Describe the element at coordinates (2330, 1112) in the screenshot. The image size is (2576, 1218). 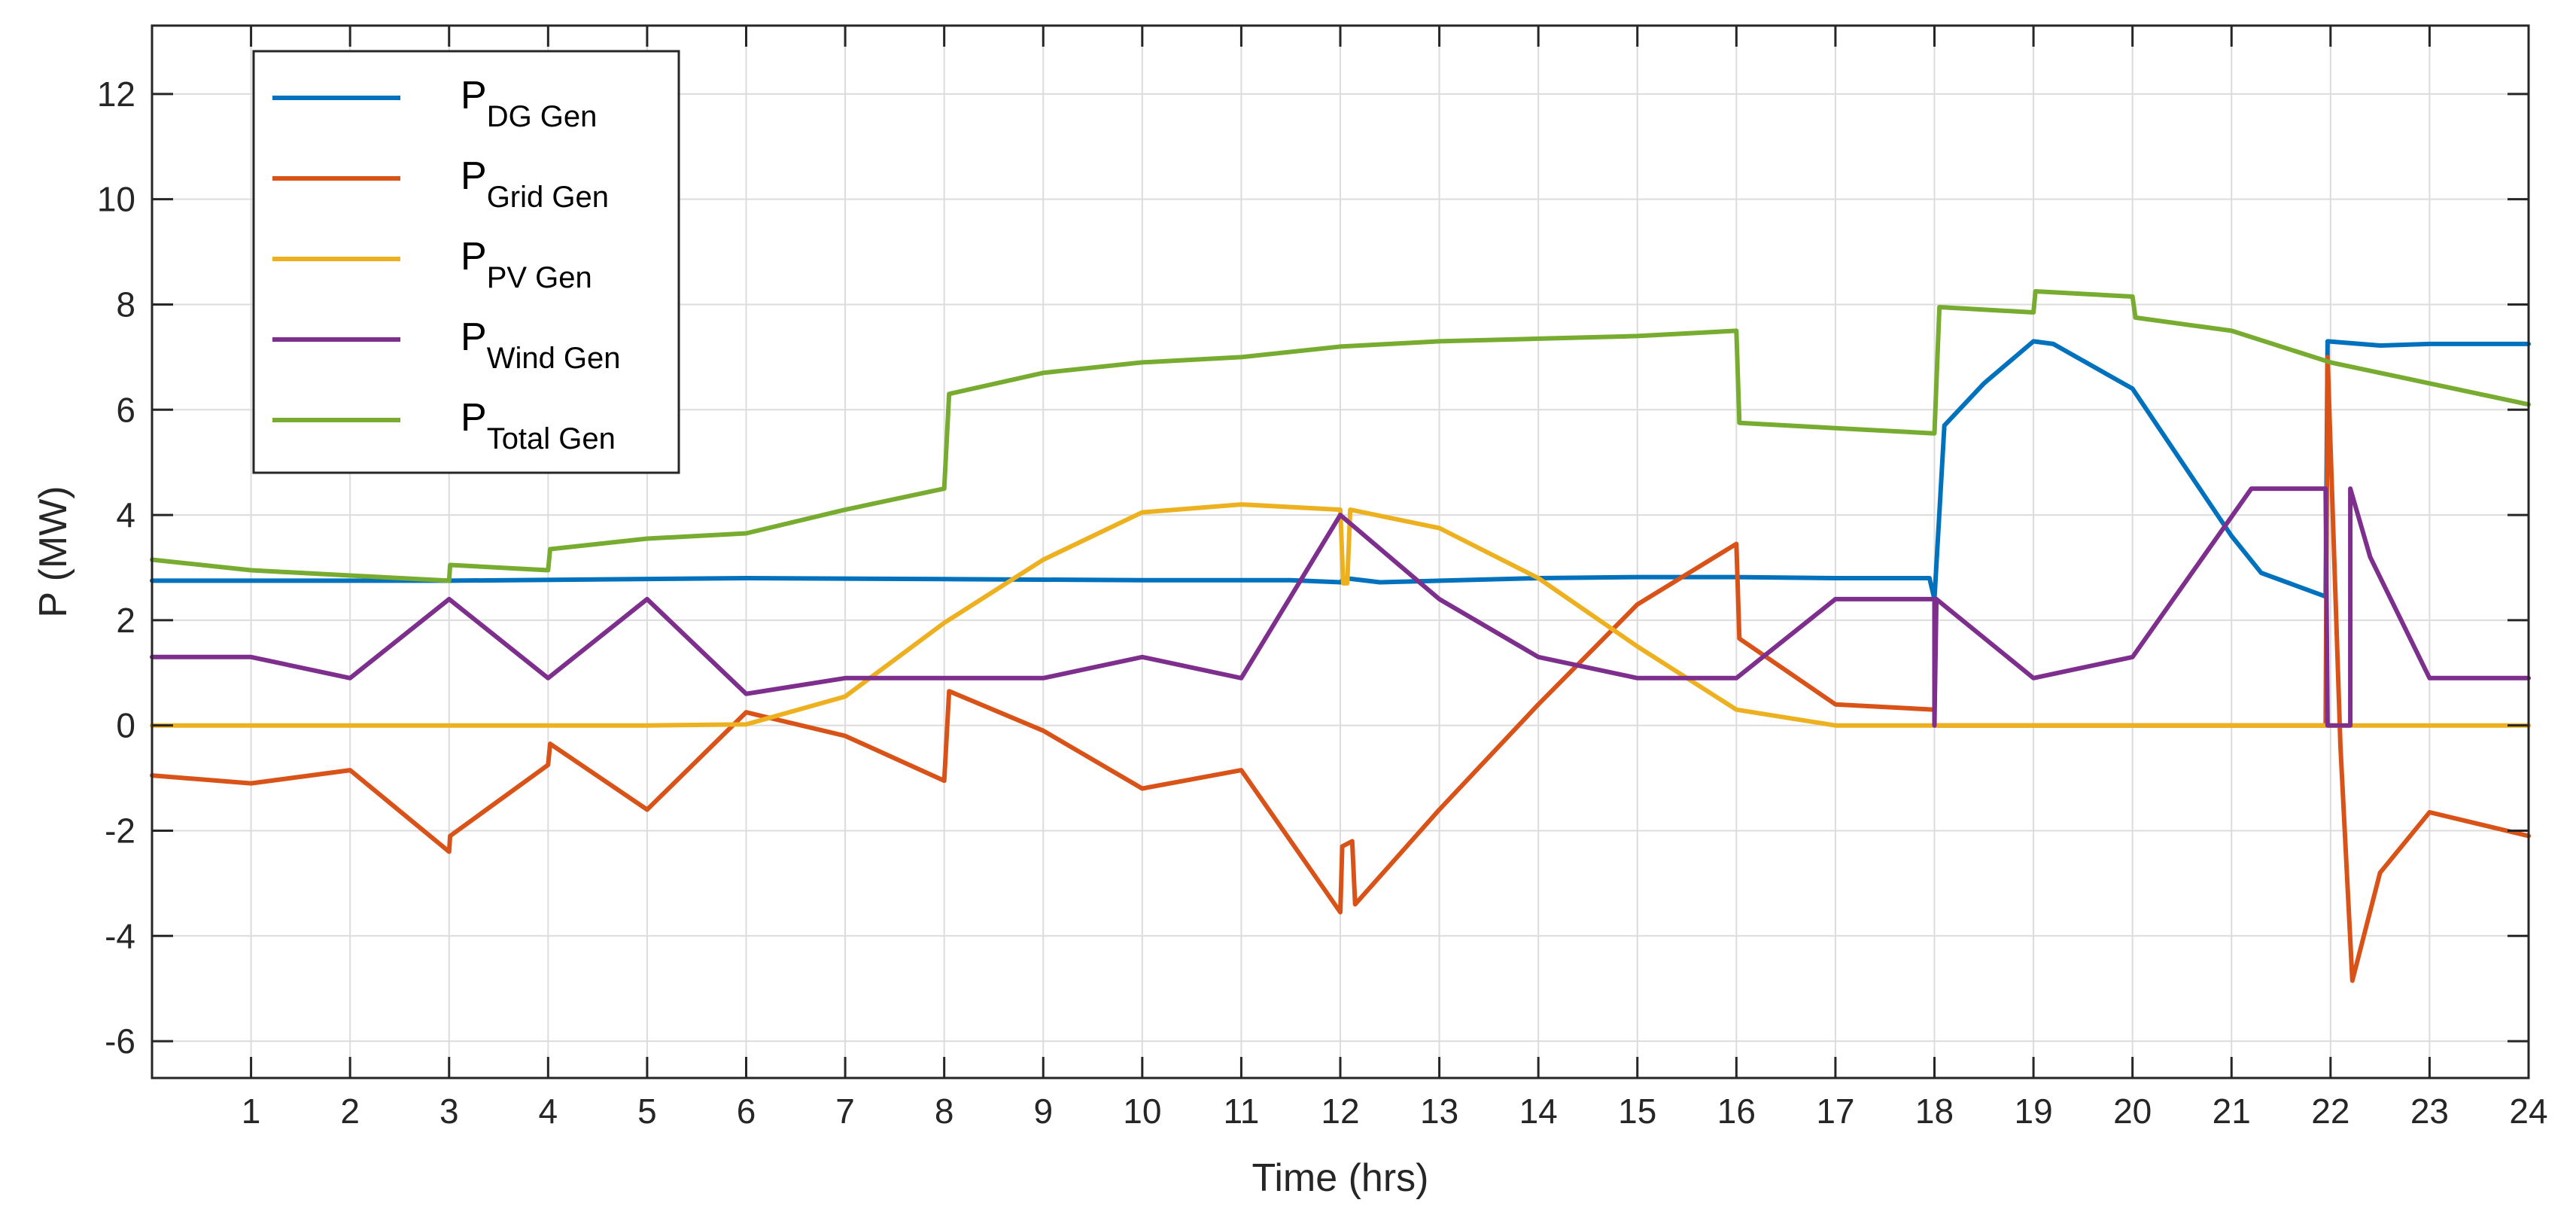
I see `x-tick-label: 22` at that location.